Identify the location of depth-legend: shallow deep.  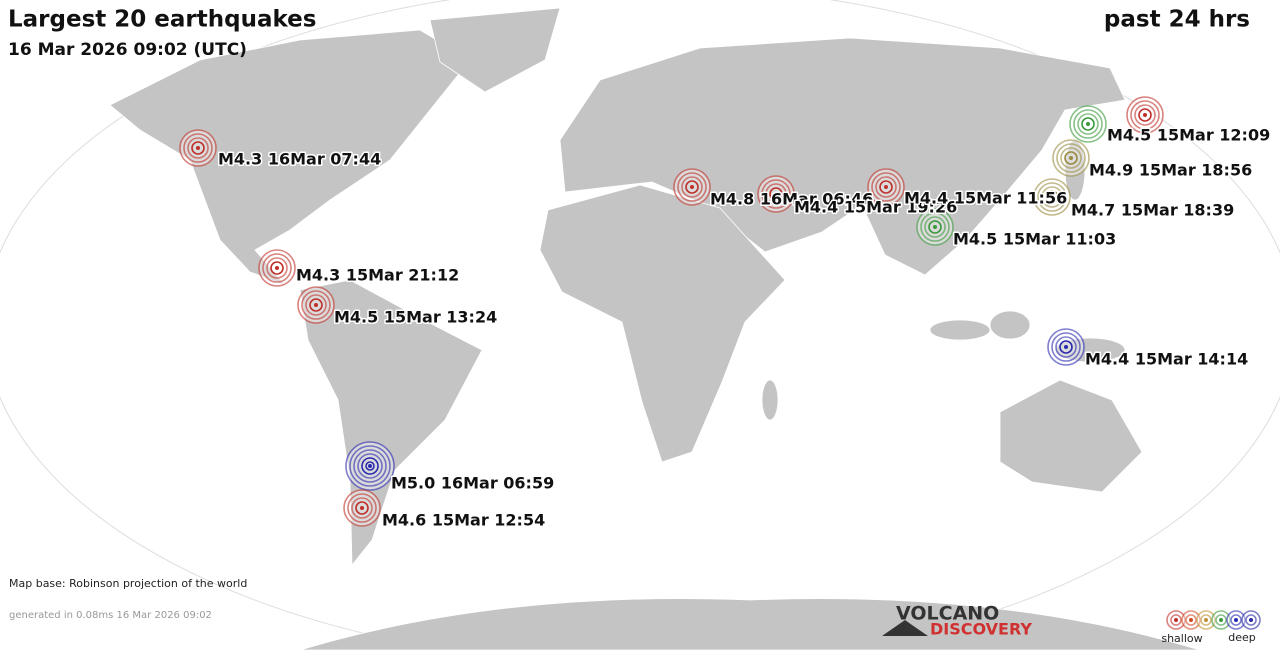
(1211, 627).